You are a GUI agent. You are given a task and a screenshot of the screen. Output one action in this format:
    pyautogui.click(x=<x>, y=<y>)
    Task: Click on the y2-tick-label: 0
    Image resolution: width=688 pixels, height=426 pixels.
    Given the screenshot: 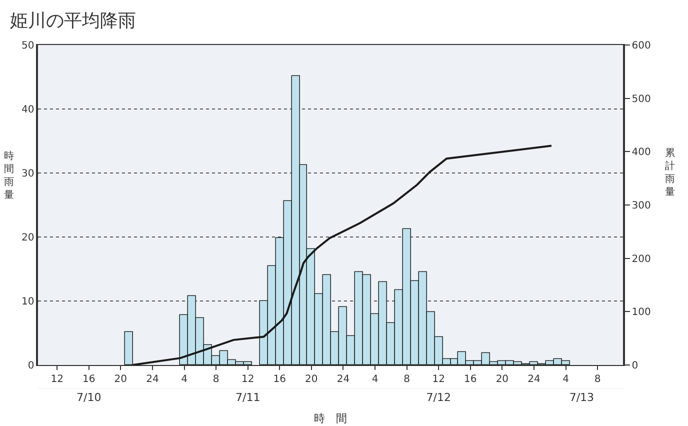 What is the action you would take?
    pyautogui.click(x=635, y=366)
    